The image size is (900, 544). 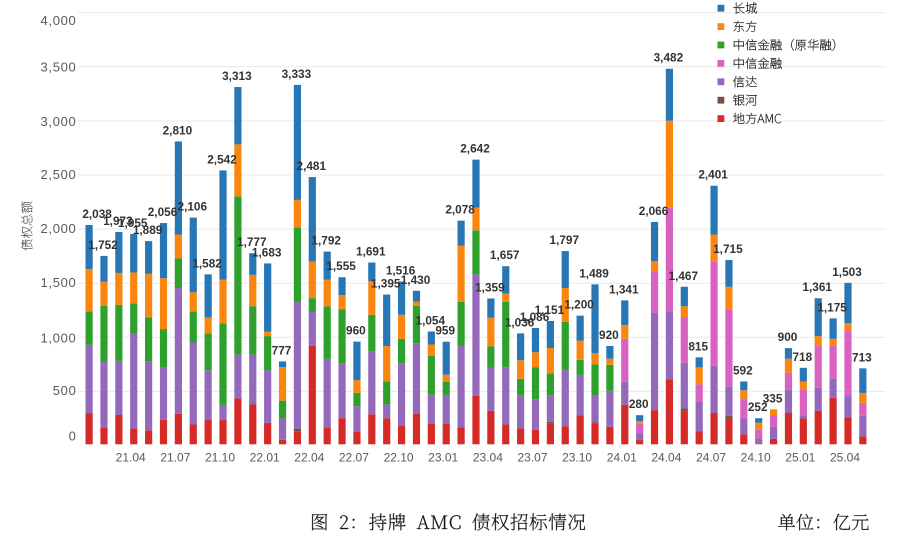 What do you see at coordinates (265, 458) in the screenshot?
I see `svg-text: 22.01` at bounding box center [265, 458].